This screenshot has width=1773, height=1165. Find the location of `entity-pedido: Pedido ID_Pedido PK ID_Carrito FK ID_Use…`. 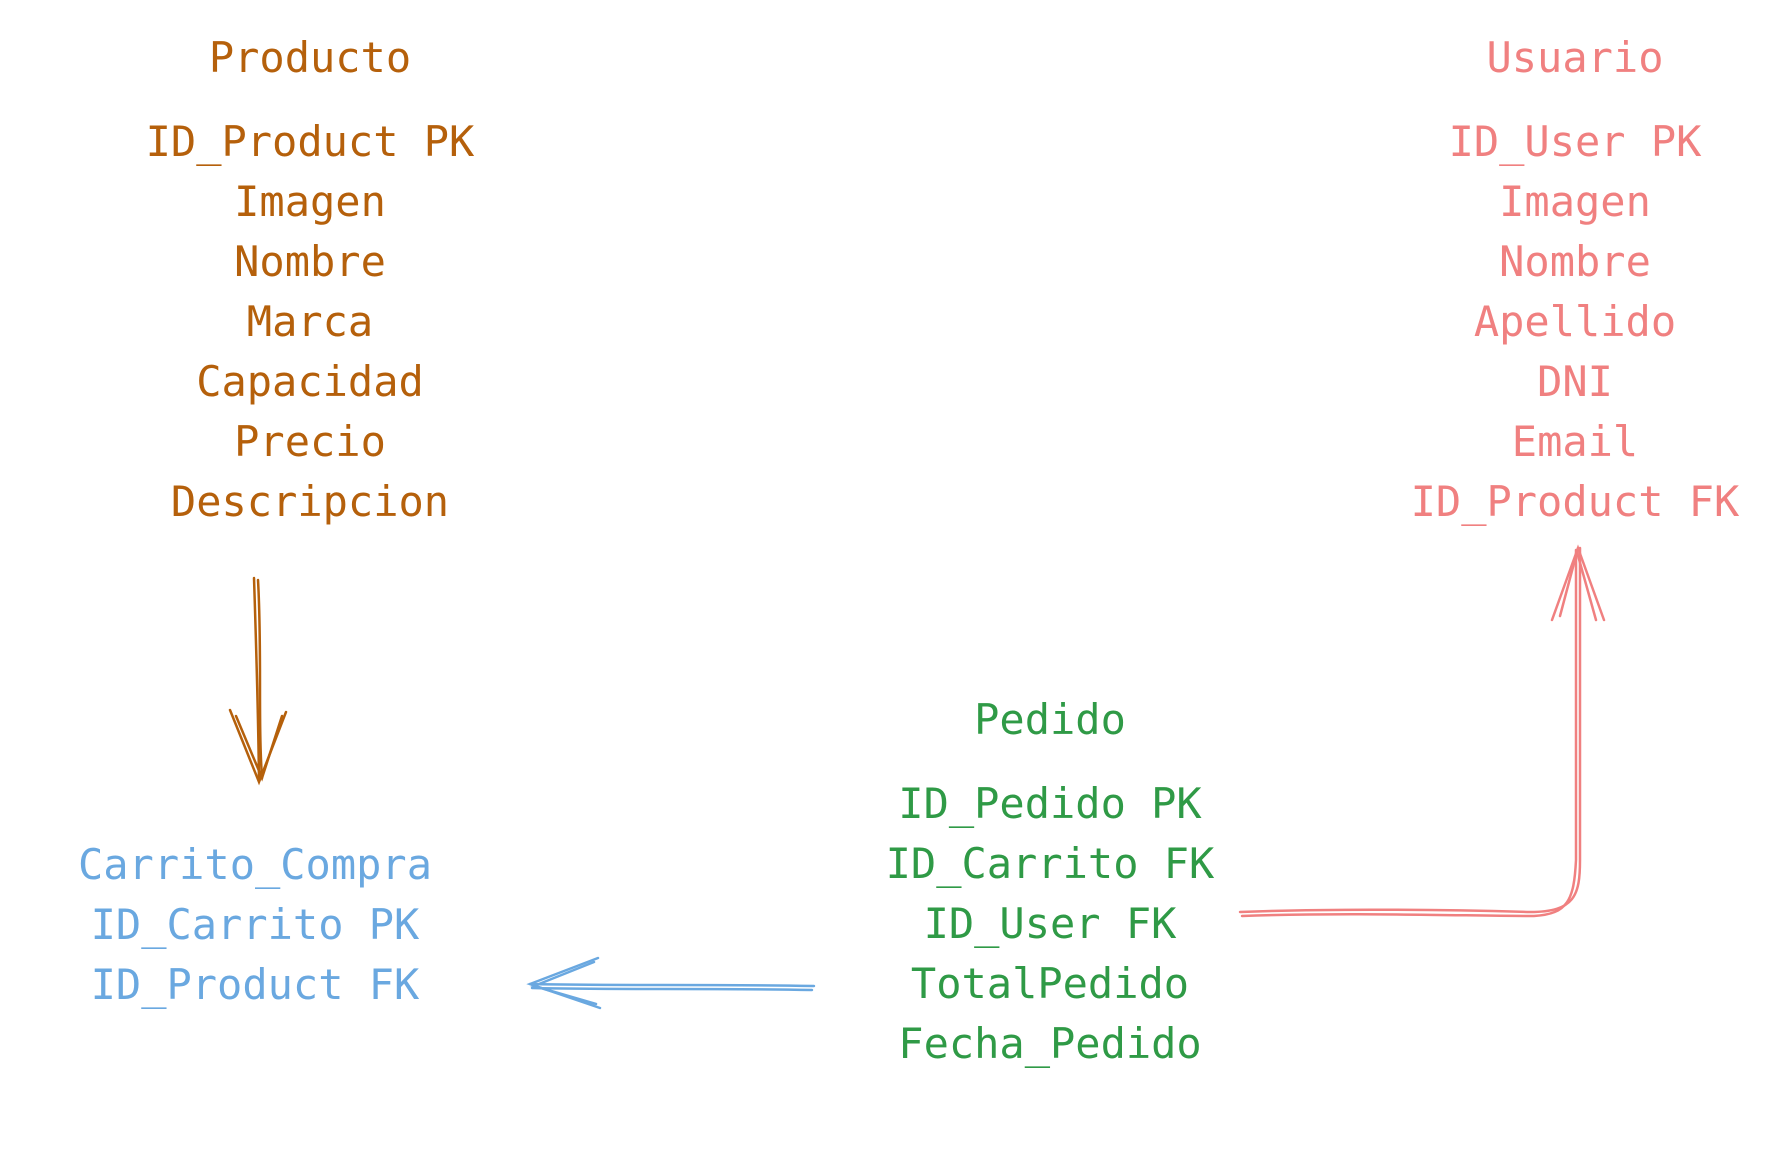

entity-pedido: Pedido ID_Pedido PK ID_Carrito FK ID_Use… is located at coordinates (1050, 882).